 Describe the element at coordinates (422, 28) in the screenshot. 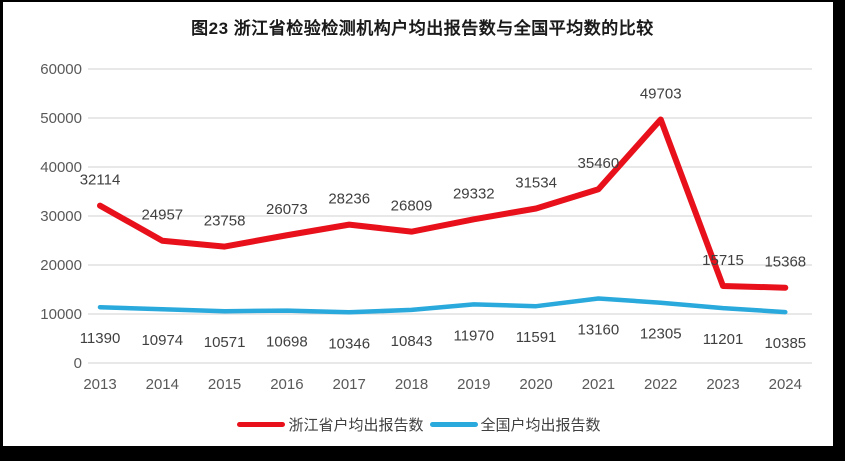

I see `chart-title: 图23 浙江省检验检测机构户均出报告数与全国平均数的比较` at that location.